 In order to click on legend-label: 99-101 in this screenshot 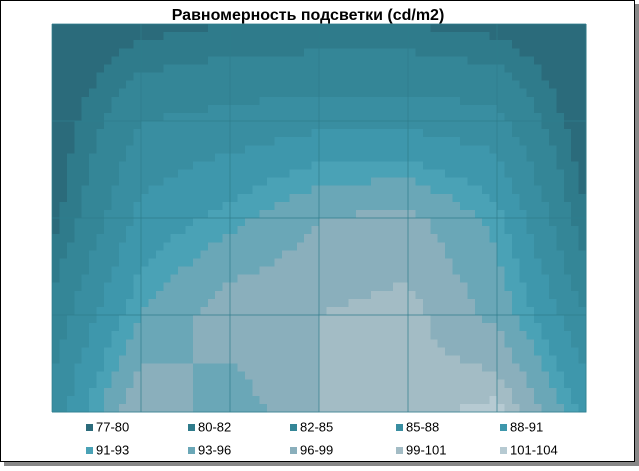, I will do `click(426, 449)`.